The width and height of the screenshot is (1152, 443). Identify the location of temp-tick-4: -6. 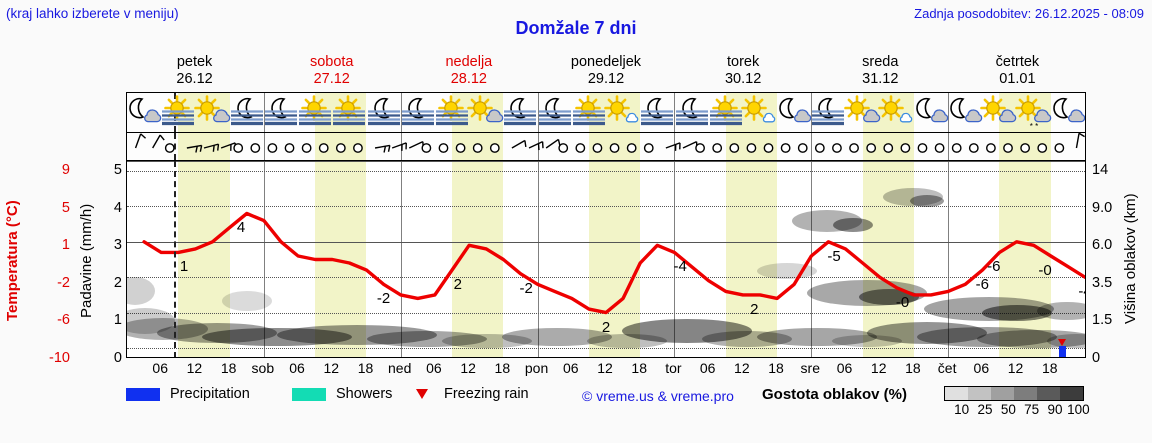
(63, 320).